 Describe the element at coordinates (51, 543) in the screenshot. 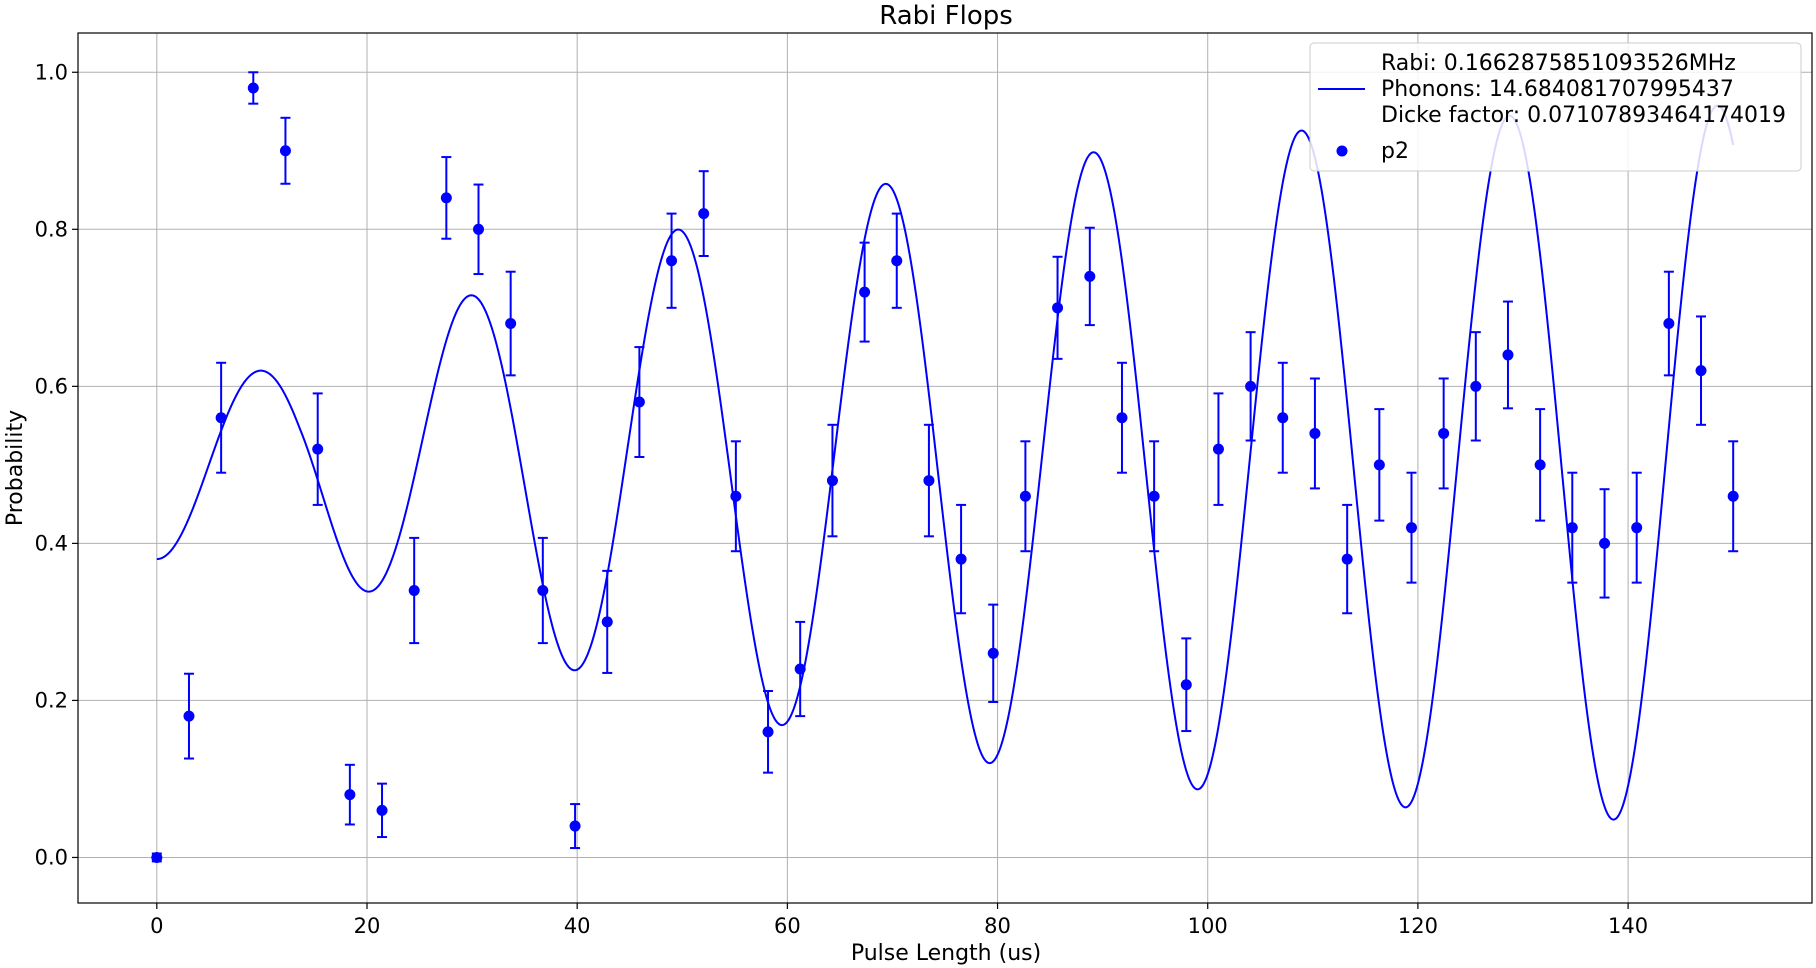

I see `y-tick-label: 0.4` at that location.